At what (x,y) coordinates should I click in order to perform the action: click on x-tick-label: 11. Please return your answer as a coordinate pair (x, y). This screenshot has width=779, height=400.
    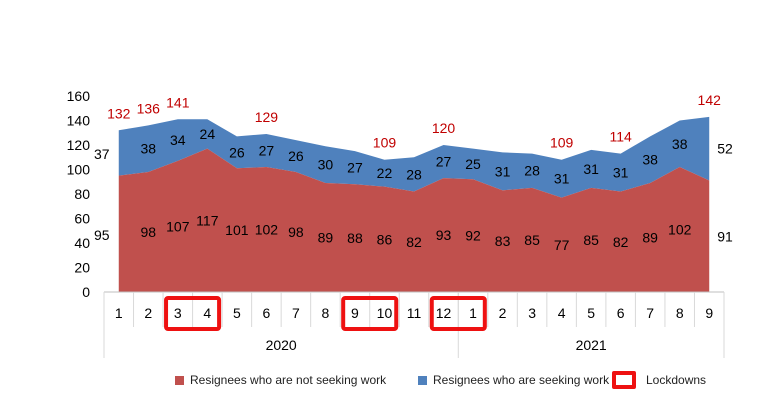
    Looking at the image, I should click on (414, 313).